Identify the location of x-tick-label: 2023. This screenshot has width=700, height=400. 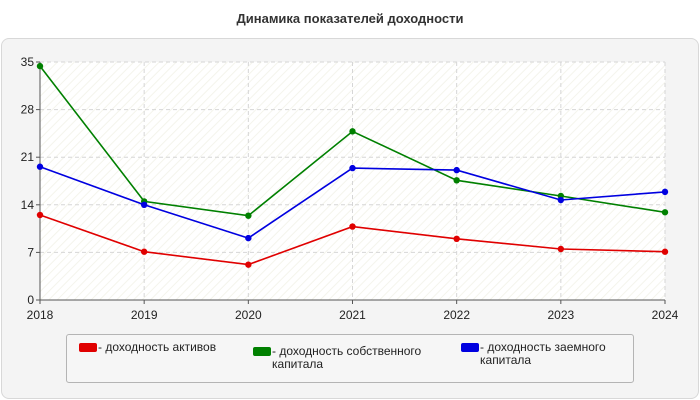
(560, 315).